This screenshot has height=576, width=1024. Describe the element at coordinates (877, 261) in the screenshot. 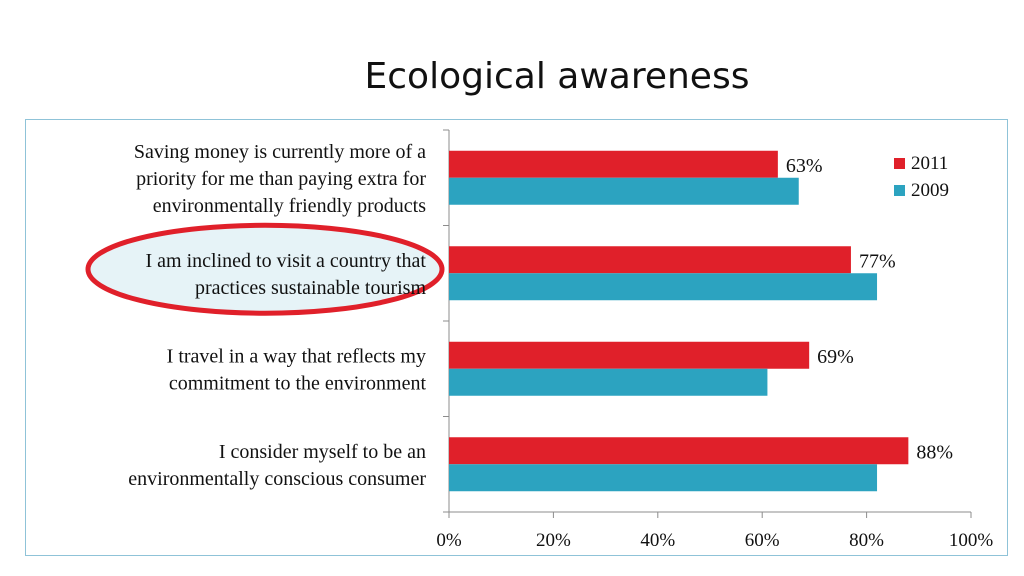

I see `data-label-2011: 77%` at that location.